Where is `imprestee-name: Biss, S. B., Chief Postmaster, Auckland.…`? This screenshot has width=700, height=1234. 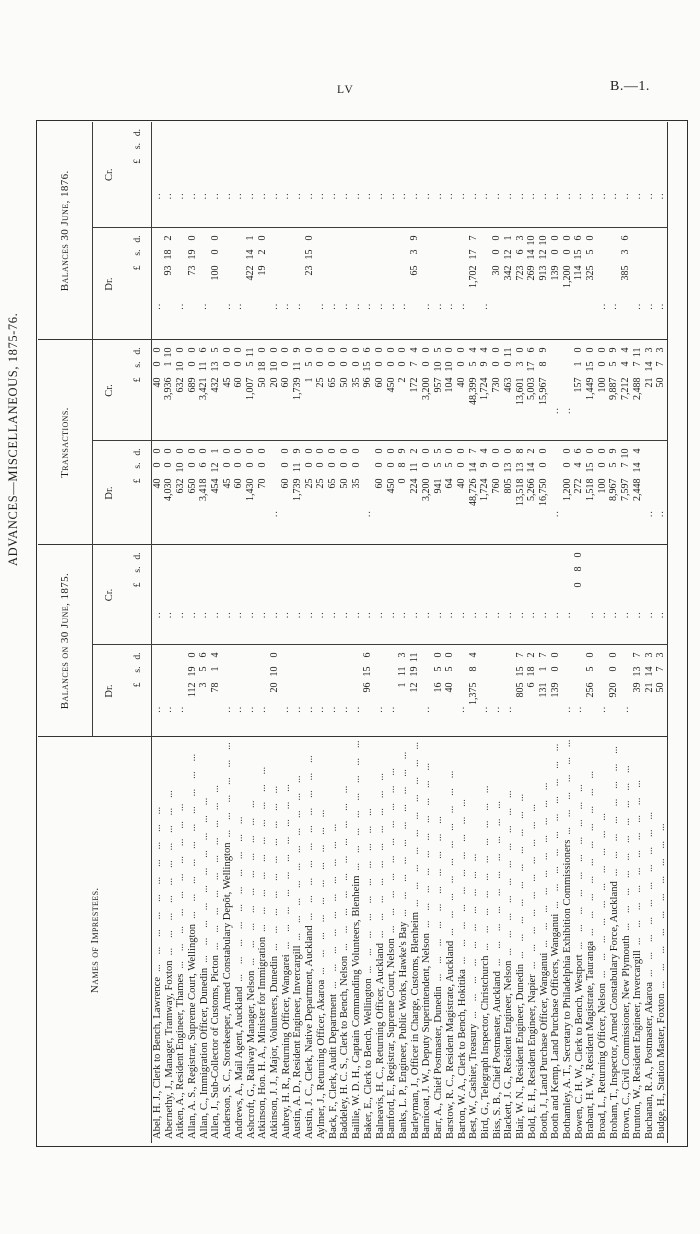
imprestee-name: Biss, S. B., Chief Postmaster, Auckland.… is located at coordinates (497, 940).